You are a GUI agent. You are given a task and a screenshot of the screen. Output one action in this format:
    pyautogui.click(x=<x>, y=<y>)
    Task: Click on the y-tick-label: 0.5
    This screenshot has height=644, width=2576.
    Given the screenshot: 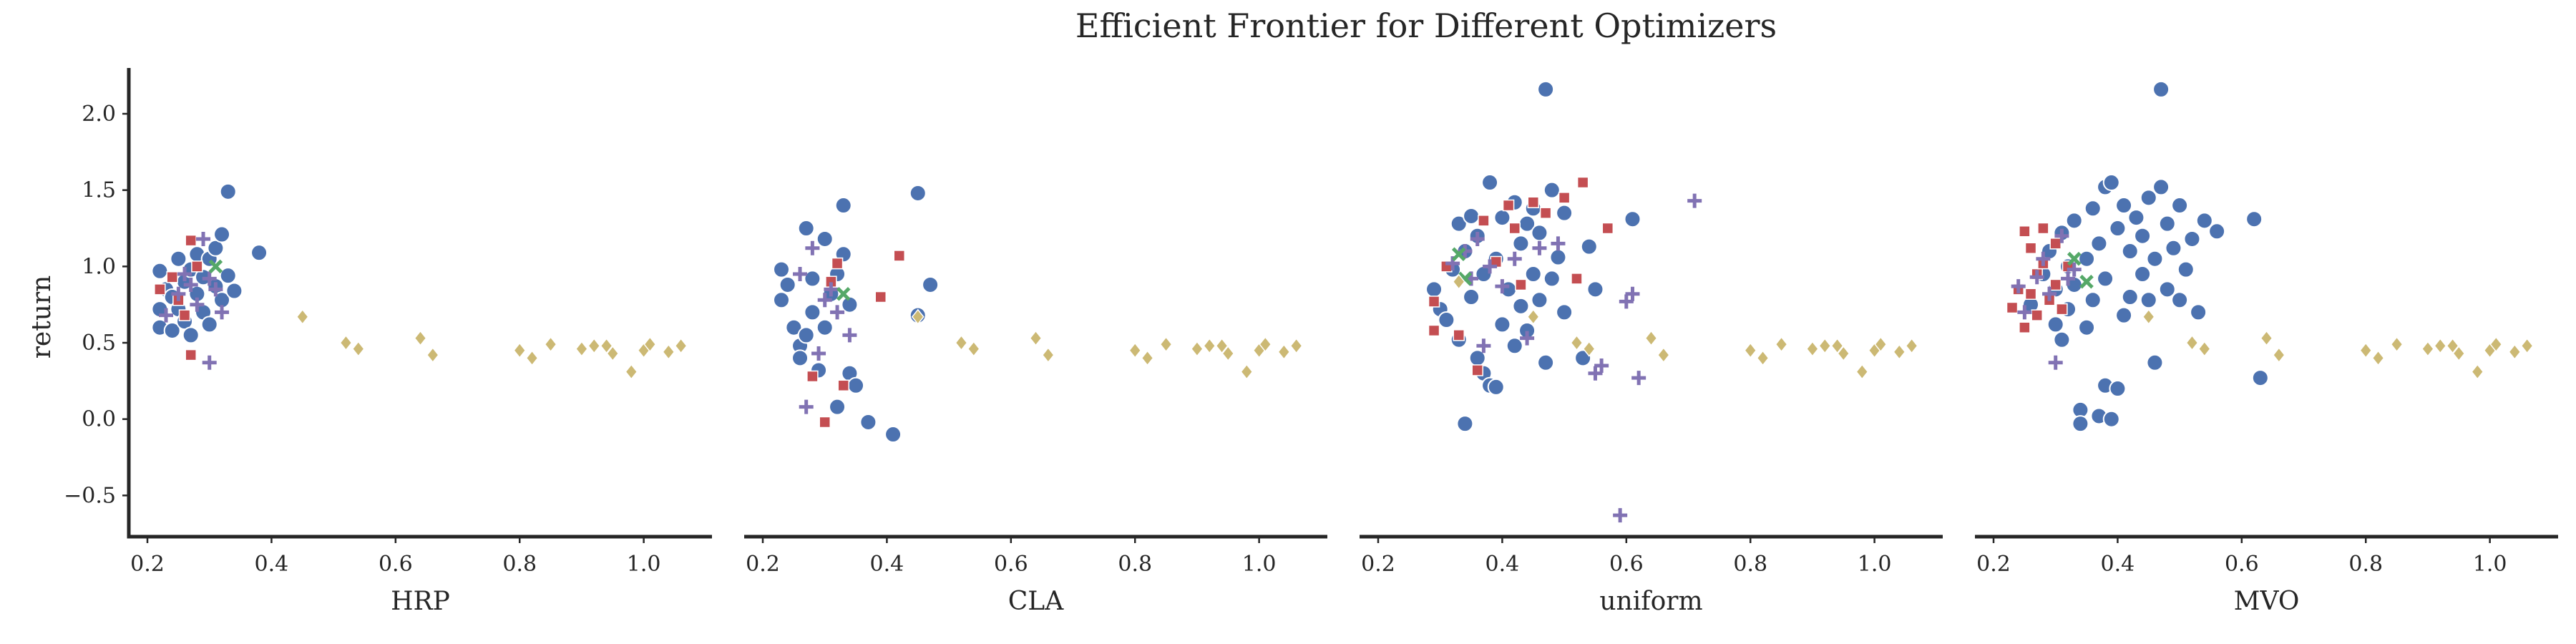 What is the action you would take?
    pyautogui.click(x=99, y=343)
    